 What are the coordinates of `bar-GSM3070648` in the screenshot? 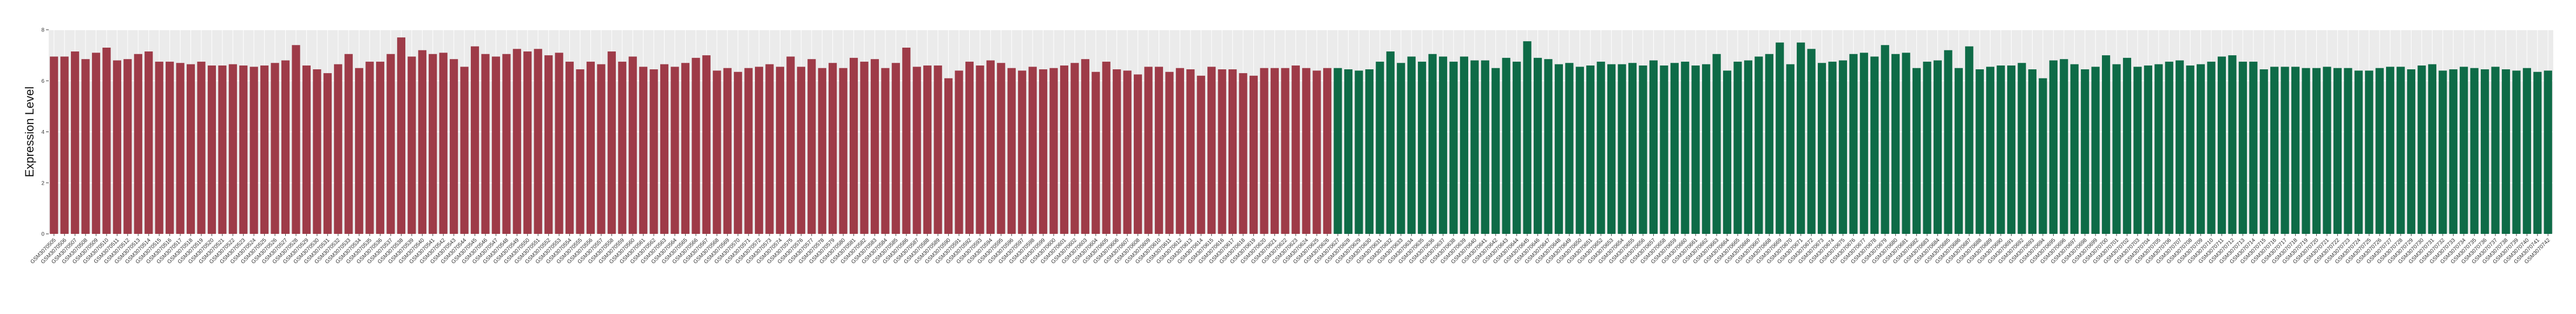 It's located at (1558, 149).